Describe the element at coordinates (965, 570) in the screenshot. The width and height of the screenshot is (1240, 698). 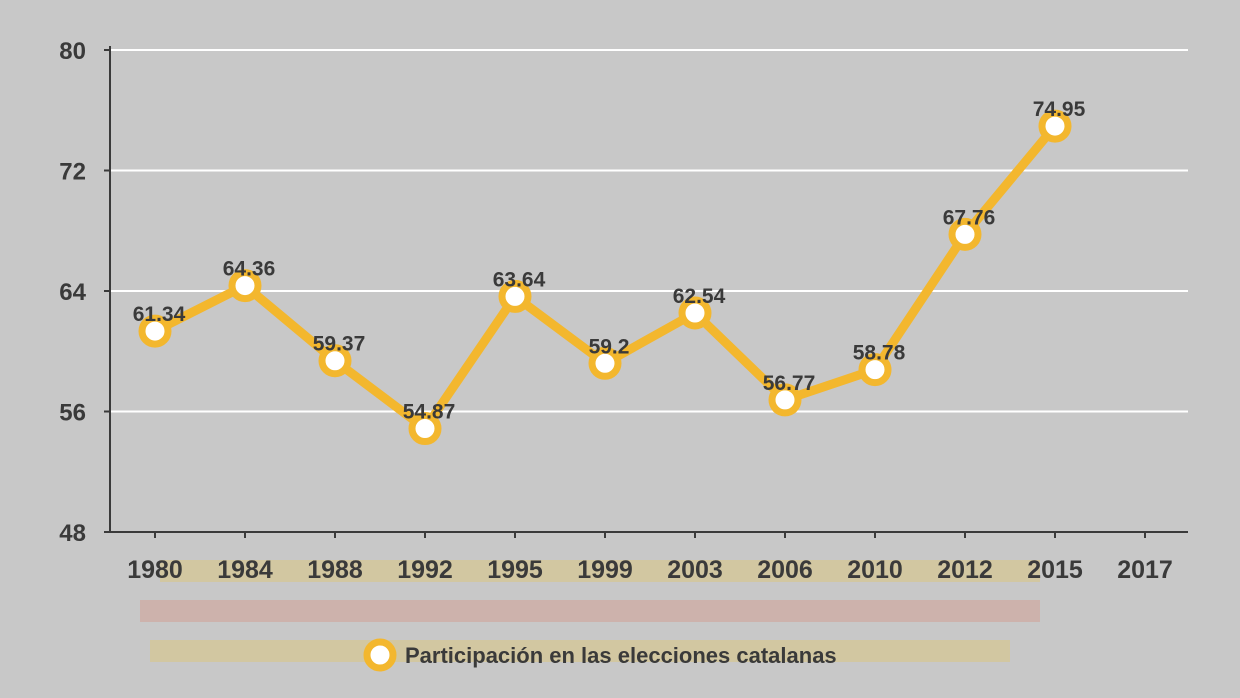
I see `x-tick-label: 2012` at that location.